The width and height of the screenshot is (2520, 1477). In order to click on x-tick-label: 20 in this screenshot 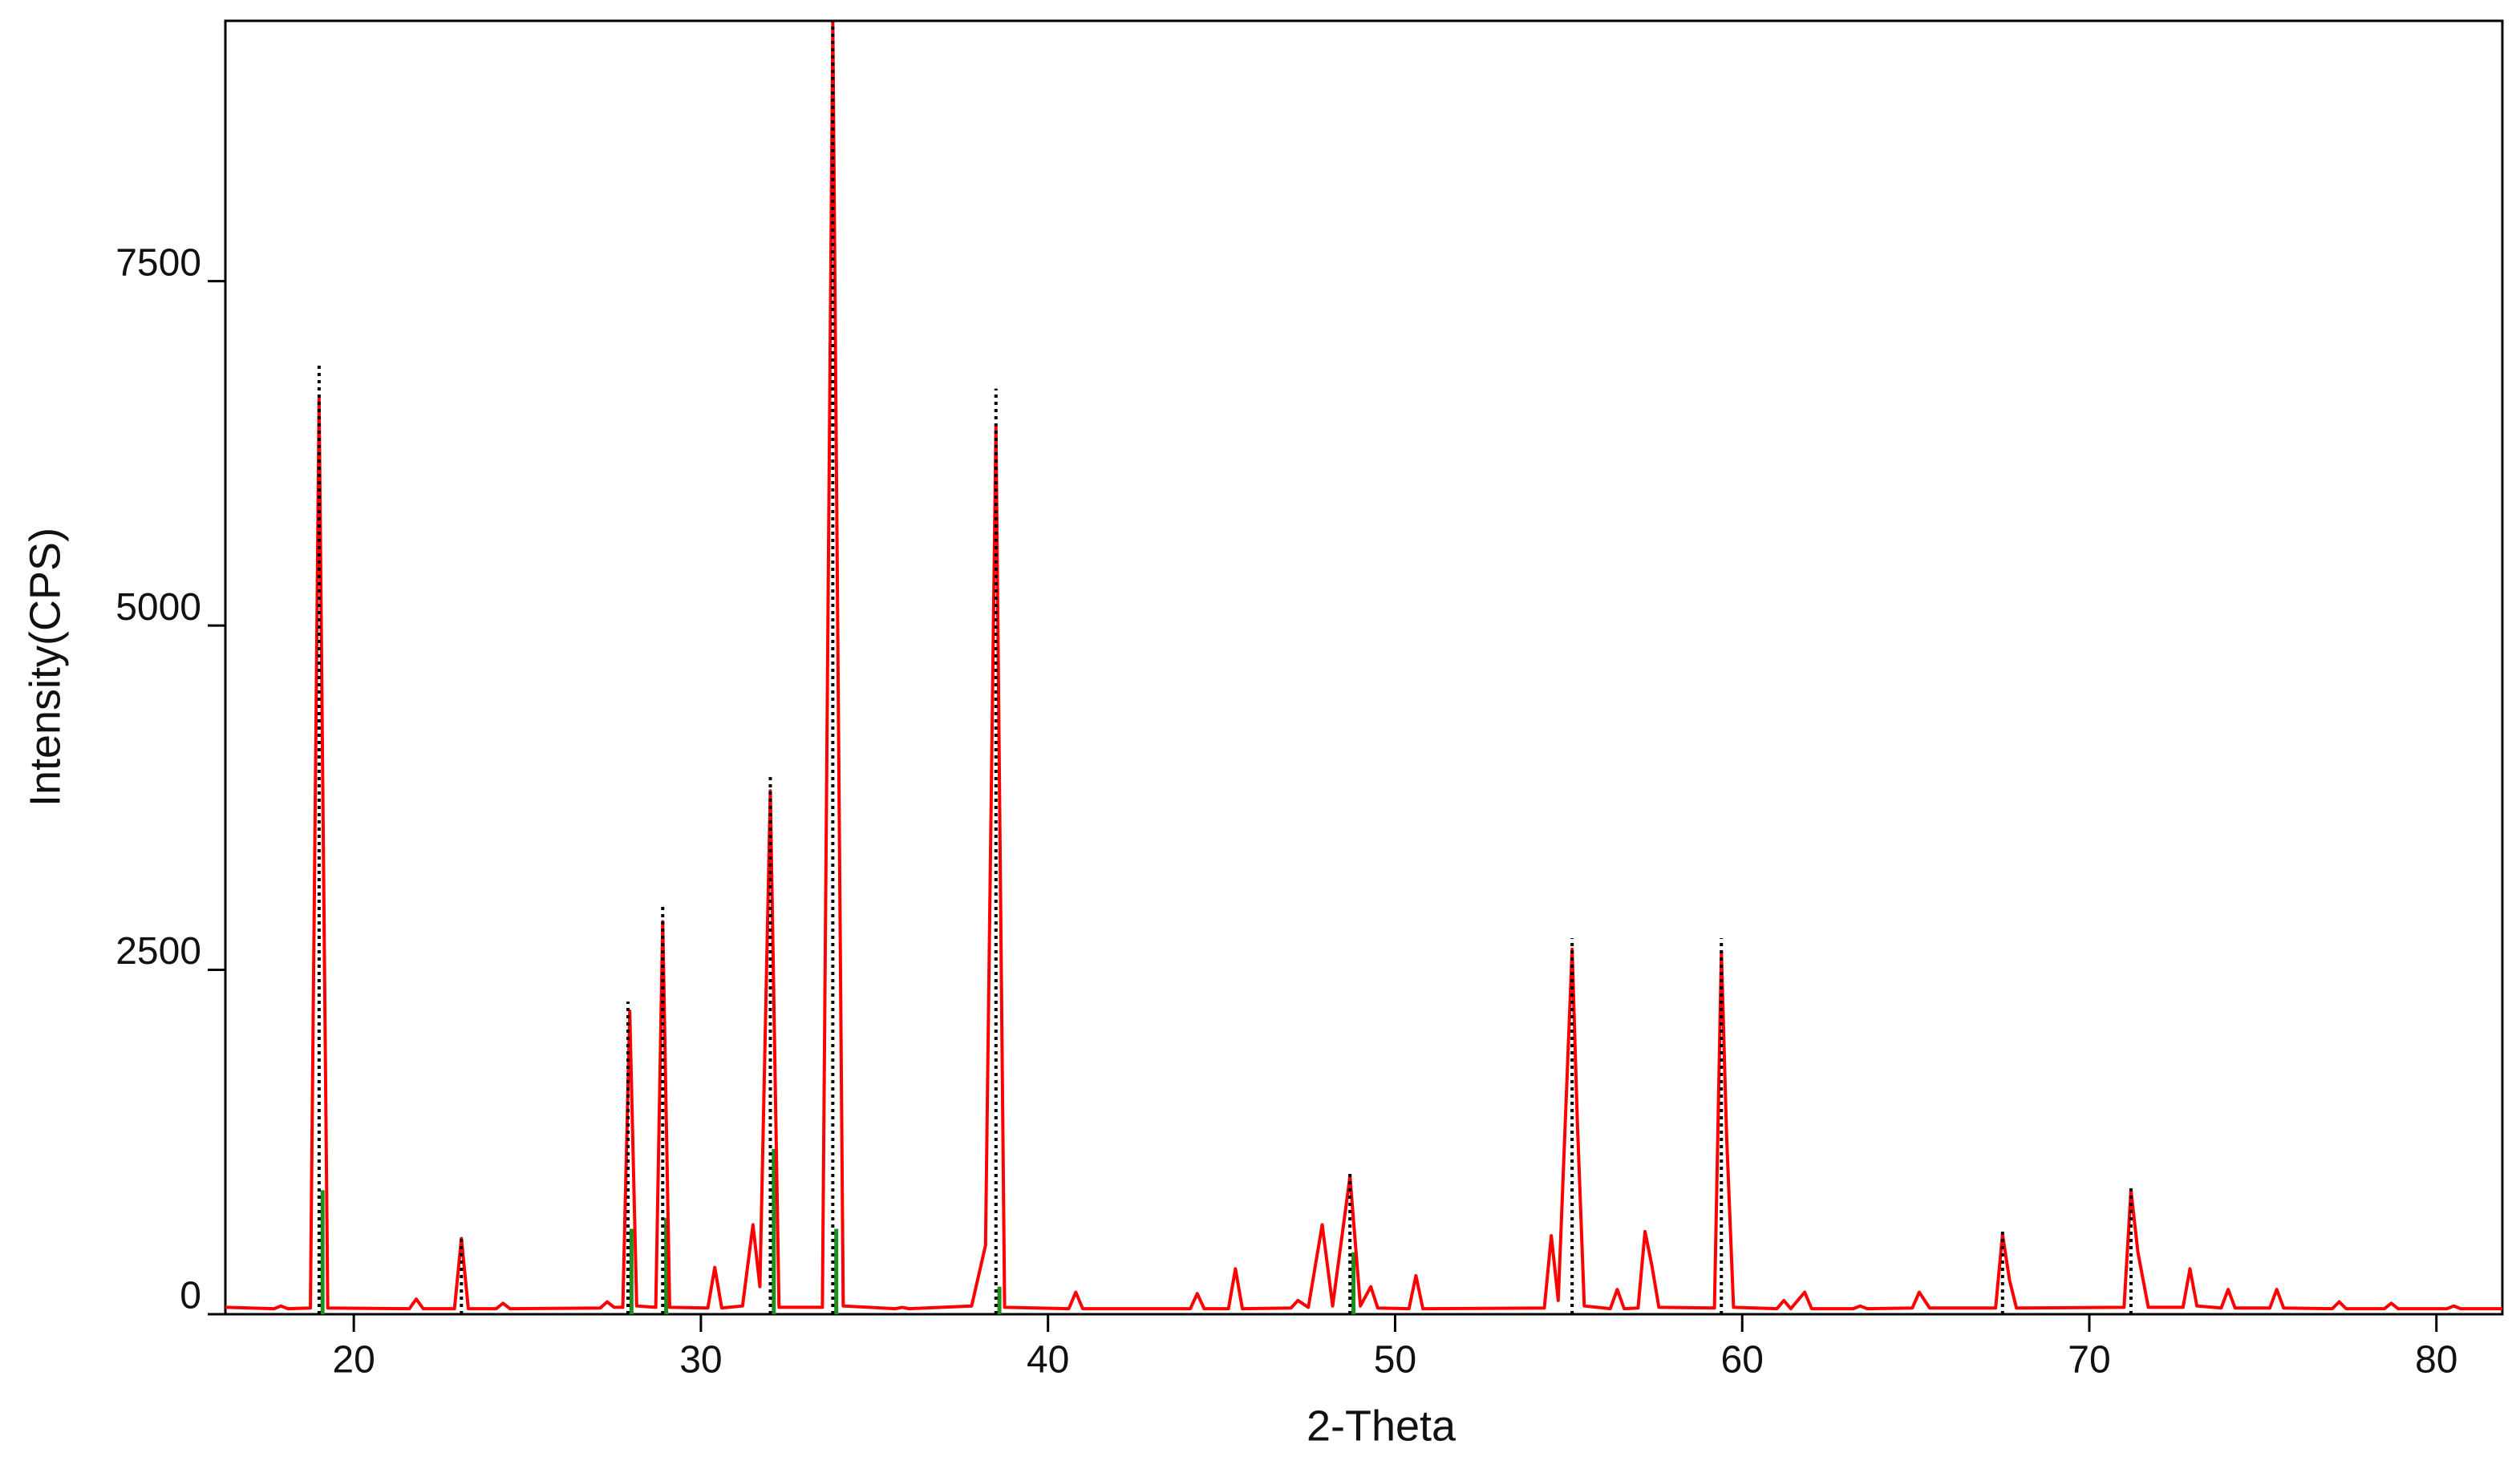, I will do `click(353, 1360)`.